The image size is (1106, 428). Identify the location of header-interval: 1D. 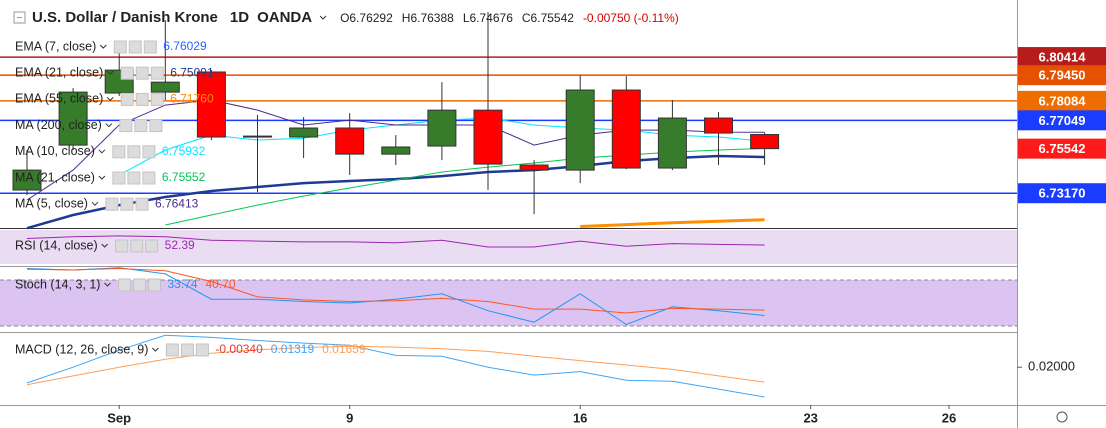
(239, 17).